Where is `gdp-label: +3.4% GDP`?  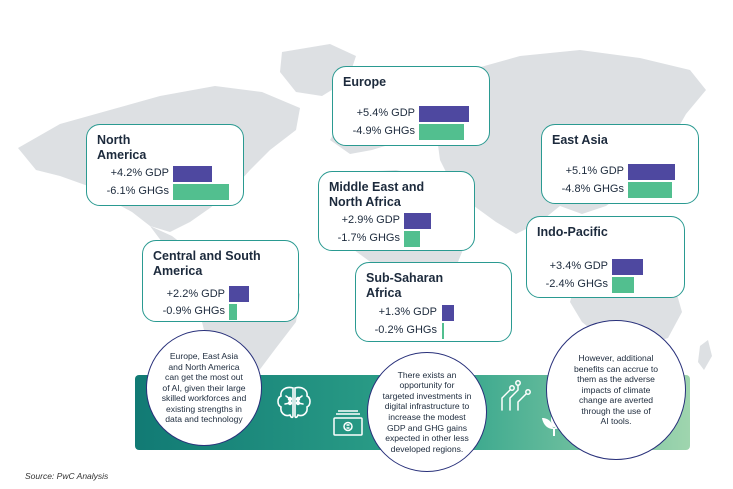 gdp-label: +3.4% GDP is located at coordinates (578, 266).